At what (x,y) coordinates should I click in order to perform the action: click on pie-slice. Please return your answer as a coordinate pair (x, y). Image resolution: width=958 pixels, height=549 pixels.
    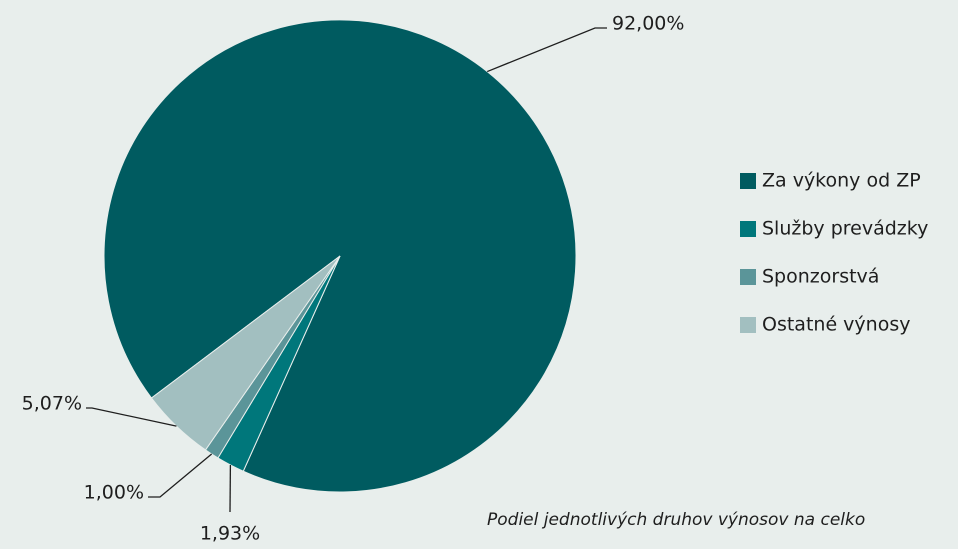
    Looking at the image, I should click on (245, 353).